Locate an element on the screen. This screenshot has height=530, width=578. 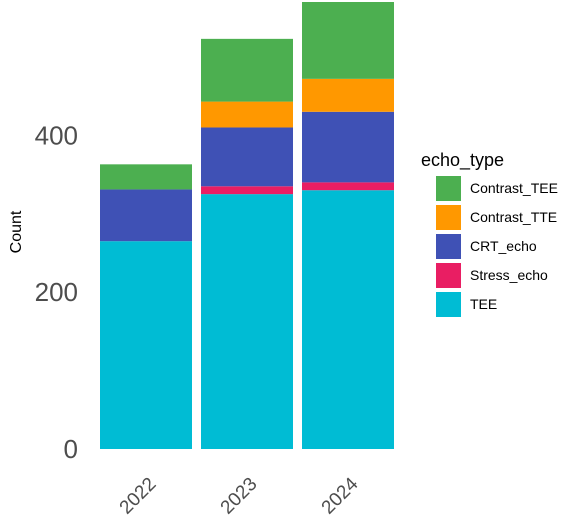
bar-stack-2022 is located at coordinates (146, 306).